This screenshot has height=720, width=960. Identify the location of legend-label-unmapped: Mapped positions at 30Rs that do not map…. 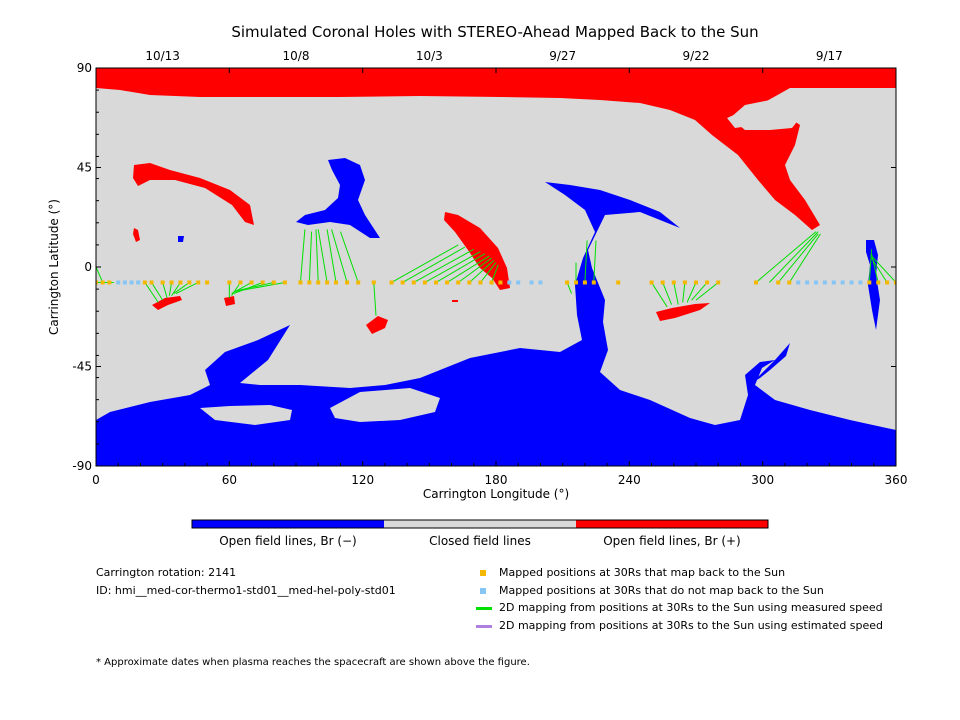
(661, 590).